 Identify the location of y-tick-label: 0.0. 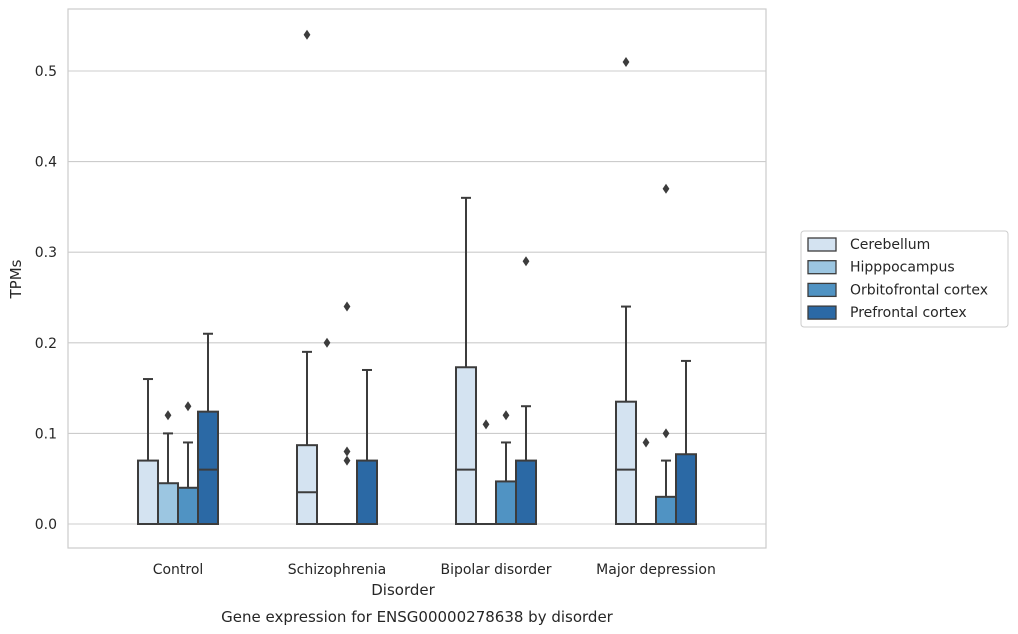
(46, 525).